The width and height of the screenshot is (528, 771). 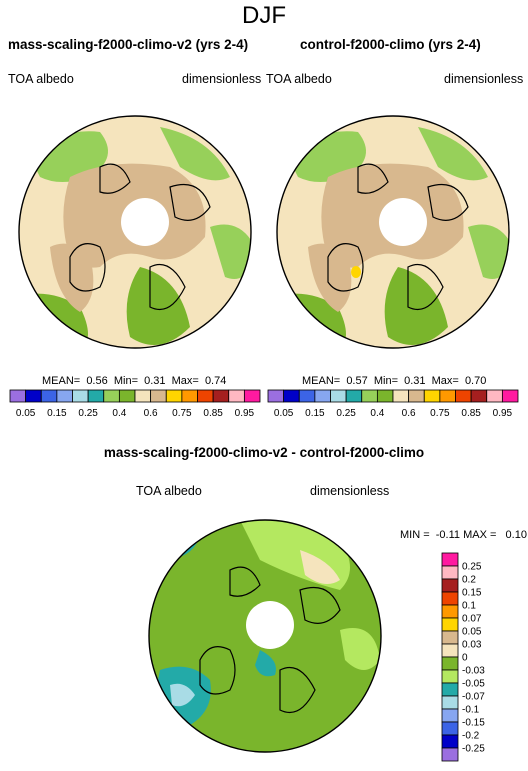 What do you see at coordinates (265, 663) in the screenshot?
I see `diff-teal-region` at bounding box center [265, 663].